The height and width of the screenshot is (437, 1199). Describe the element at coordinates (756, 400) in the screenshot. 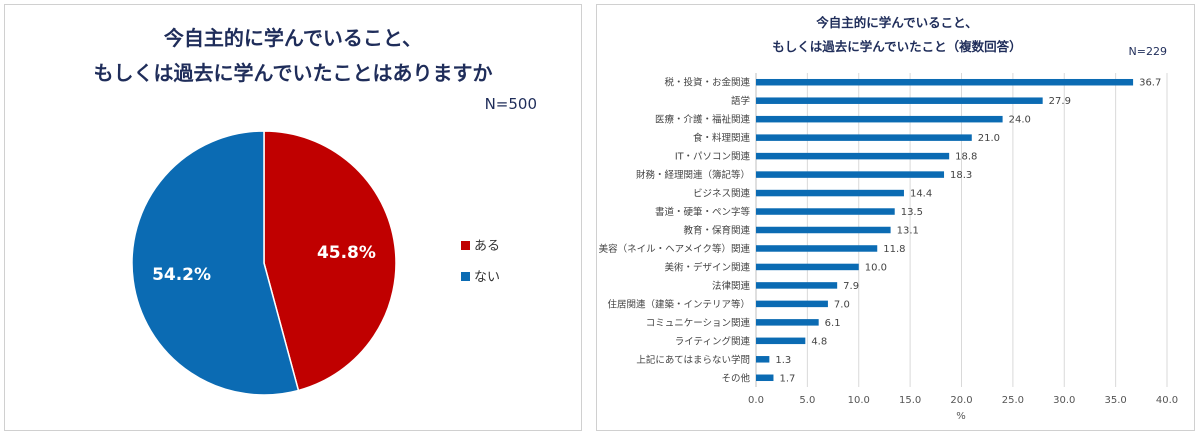

I see `x-tick-label-0: 0.0` at that location.